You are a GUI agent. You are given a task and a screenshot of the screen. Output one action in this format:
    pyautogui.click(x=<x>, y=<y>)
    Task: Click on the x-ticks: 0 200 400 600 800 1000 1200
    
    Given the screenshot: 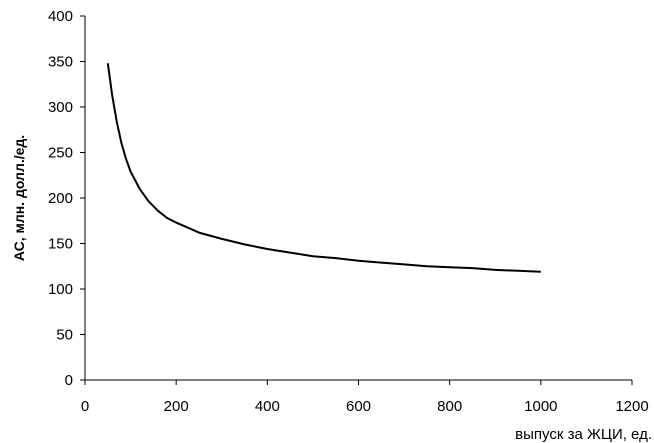 What is the action you would take?
    pyautogui.click(x=365, y=397)
    